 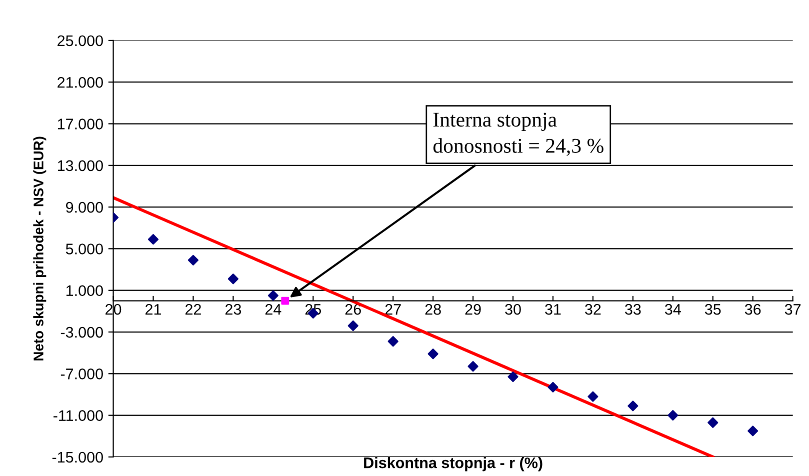 I want to click on x-tick-label: 34, so click(x=672, y=309).